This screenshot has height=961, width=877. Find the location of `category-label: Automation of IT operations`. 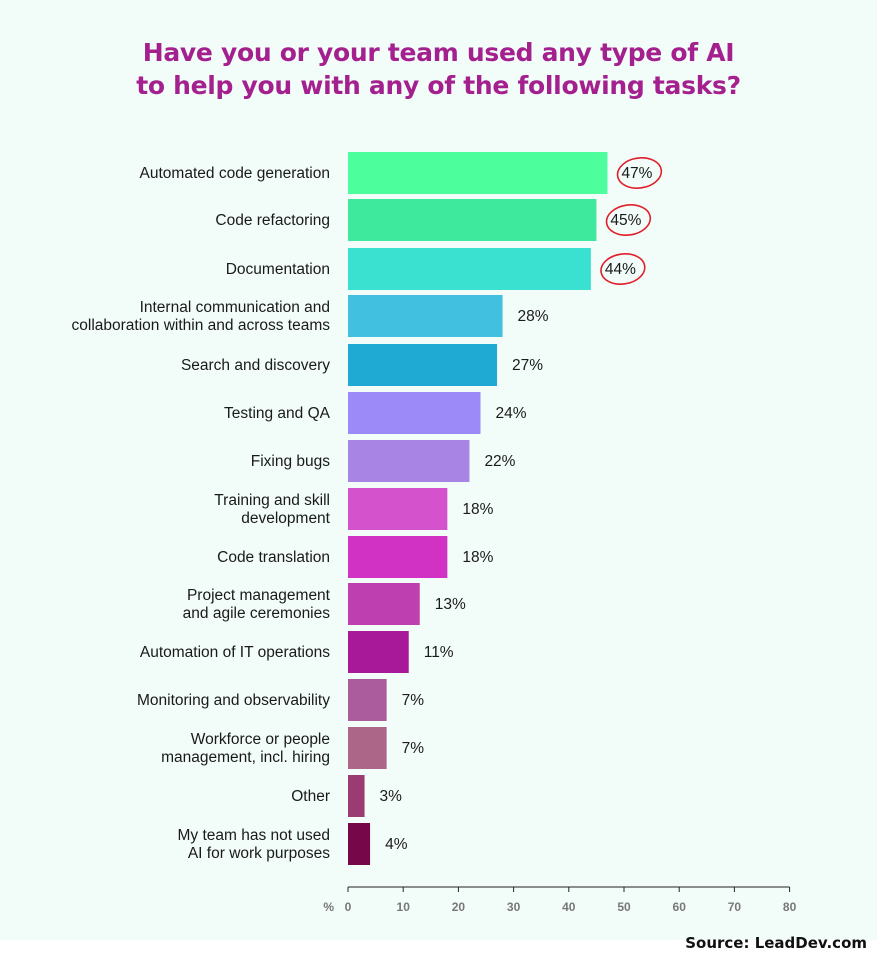

category-label: Automation of IT operations is located at coordinates (235, 652).